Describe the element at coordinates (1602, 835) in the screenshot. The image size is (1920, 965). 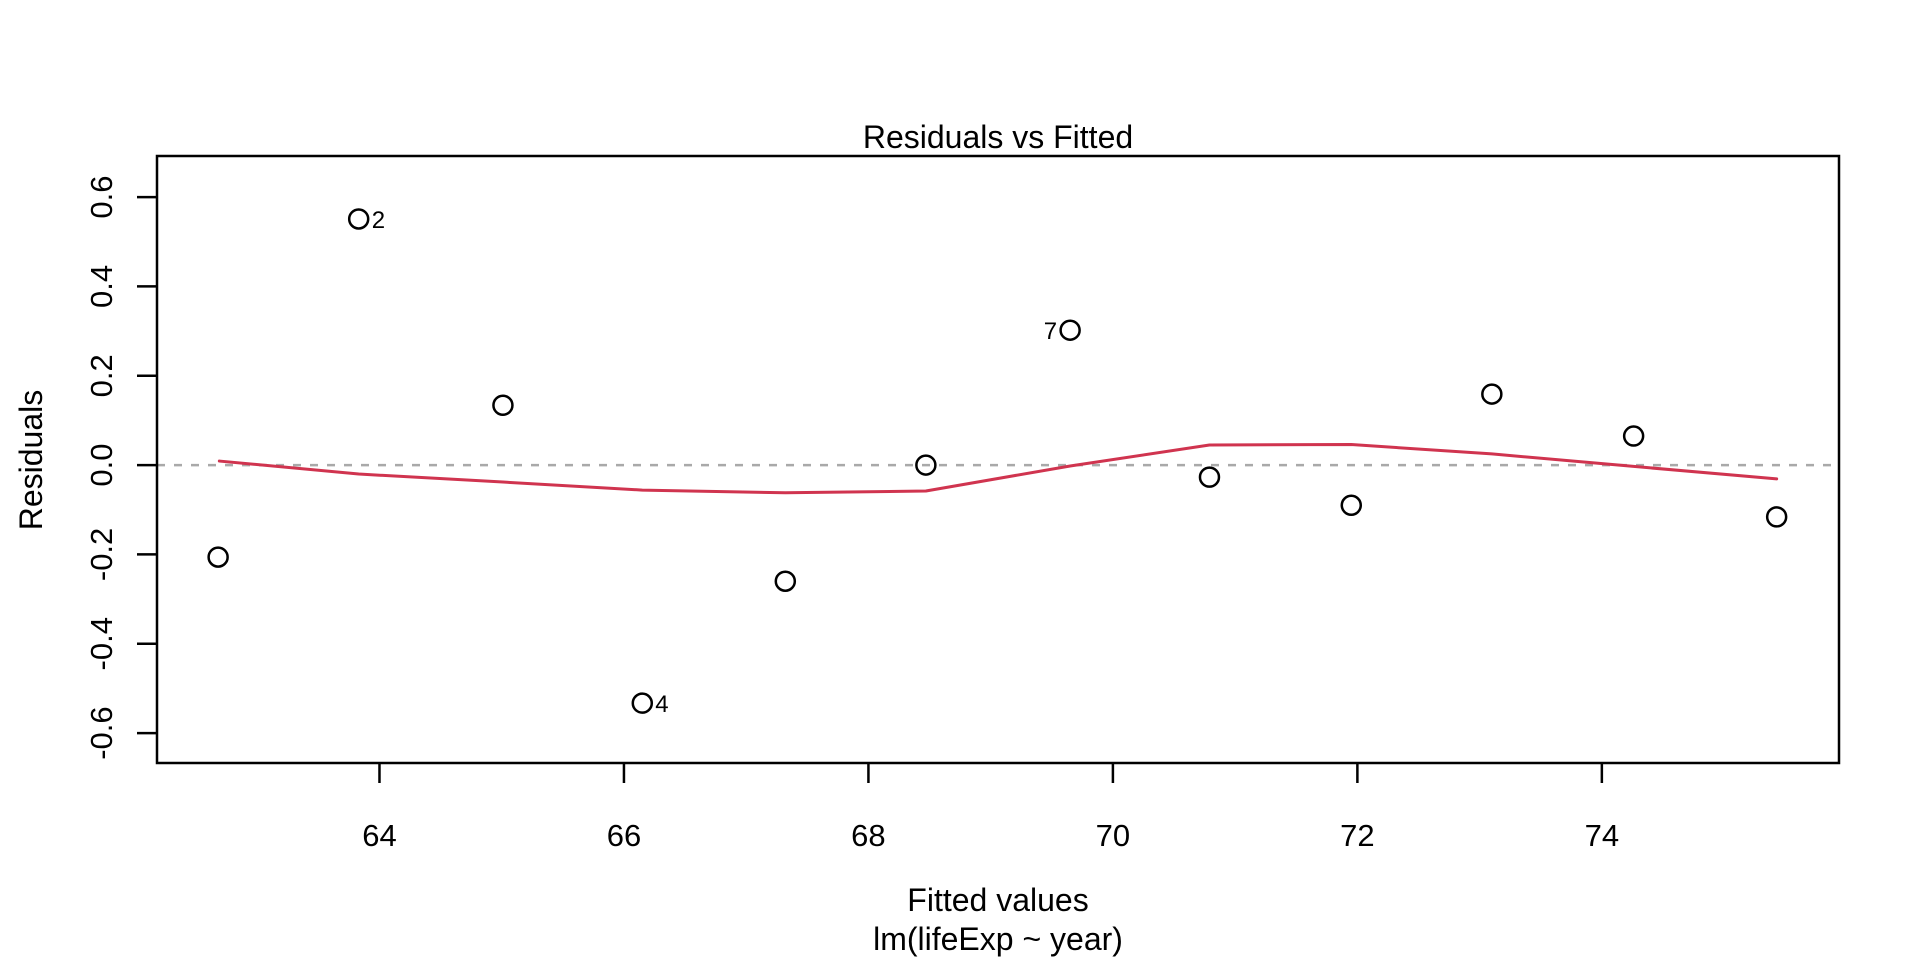
I see `x-tick-label: 74` at that location.